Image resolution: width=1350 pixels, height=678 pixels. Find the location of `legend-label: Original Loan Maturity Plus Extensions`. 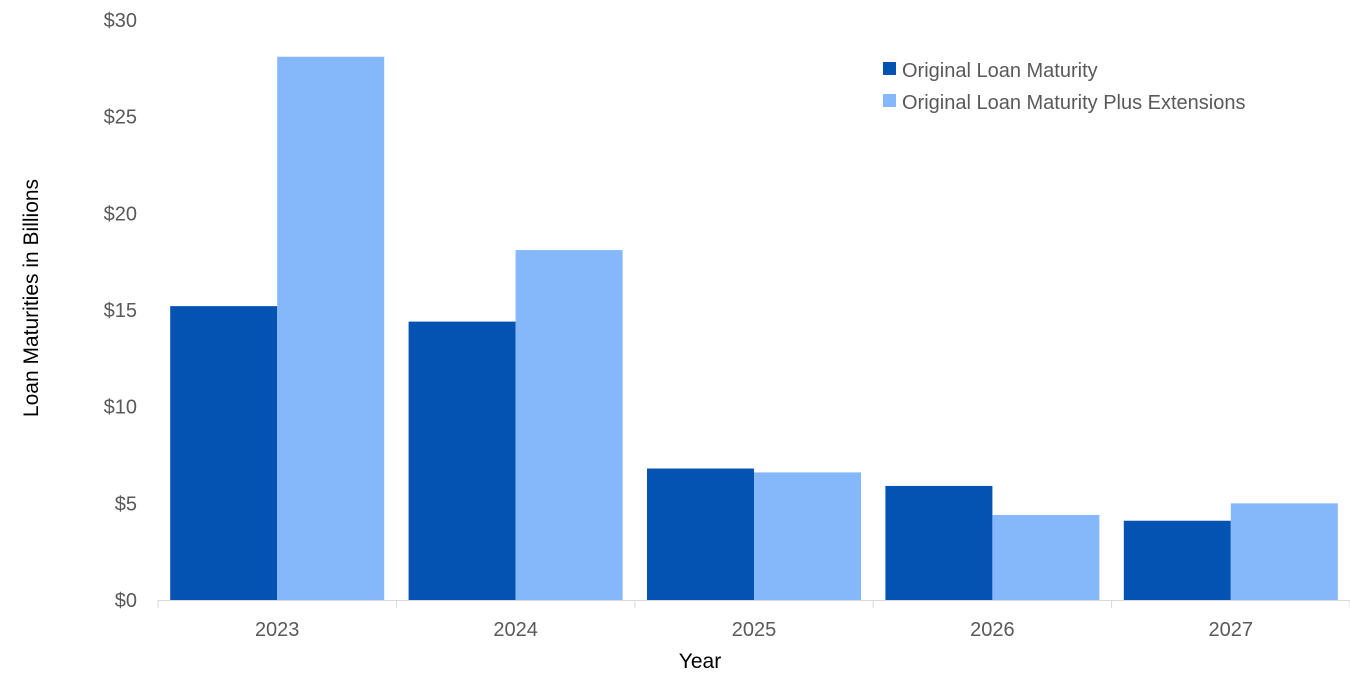

legend-label: Original Loan Maturity Plus Extensions is located at coordinates (1074, 103).